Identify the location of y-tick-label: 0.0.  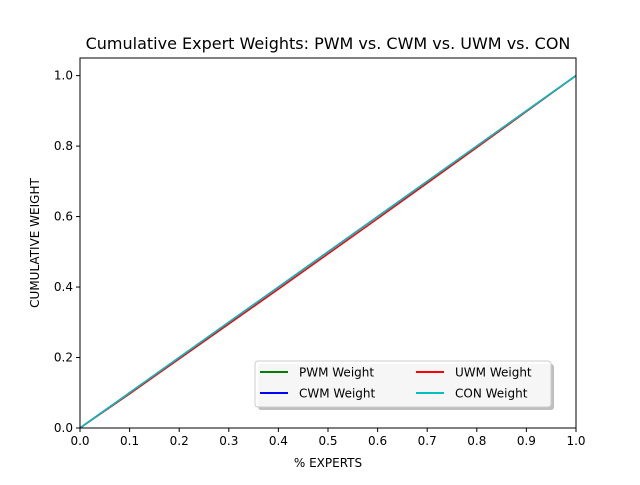
(63, 428).